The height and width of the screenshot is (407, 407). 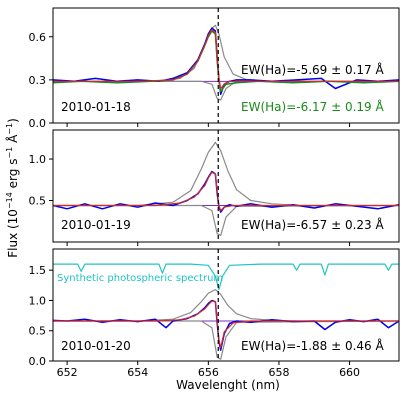 I want to click on y-axis-label: Flux (10−14 erg s−1 Å−1), so click(x=12, y=188).